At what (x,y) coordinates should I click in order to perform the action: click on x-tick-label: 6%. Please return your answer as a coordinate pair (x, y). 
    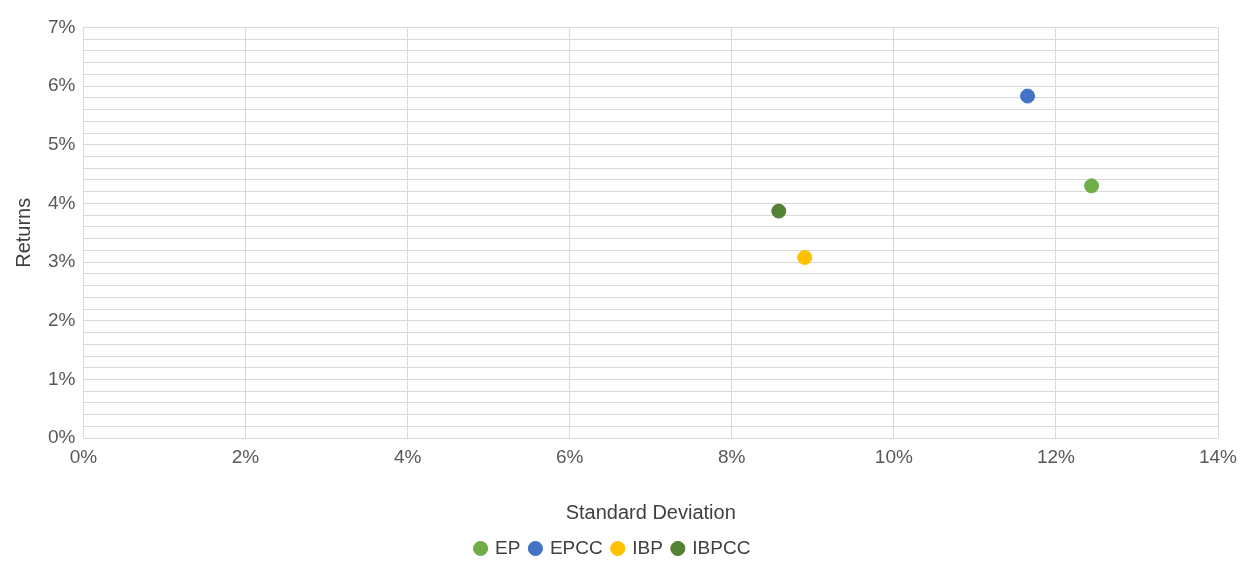
    Looking at the image, I should click on (569, 456).